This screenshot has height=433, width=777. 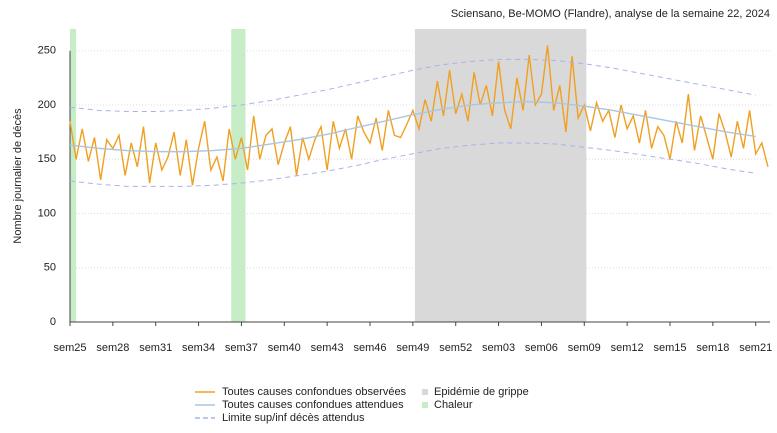 What do you see at coordinates (241, 348) in the screenshot?
I see `x-tick-label: sem37` at bounding box center [241, 348].